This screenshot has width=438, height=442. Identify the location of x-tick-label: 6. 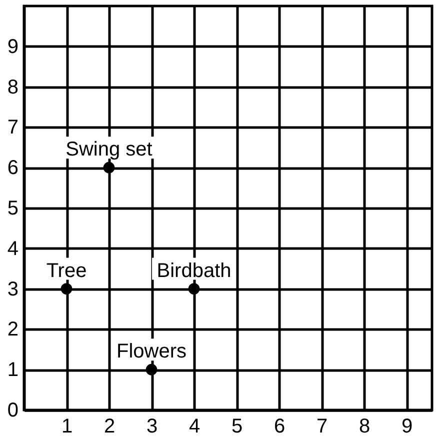
(280, 427).